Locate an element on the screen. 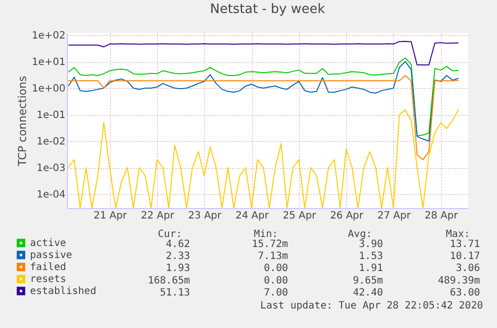 The width and height of the screenshot is (497, 328). y-tick-label: 1e+02 is located at coordinates (49, 36).